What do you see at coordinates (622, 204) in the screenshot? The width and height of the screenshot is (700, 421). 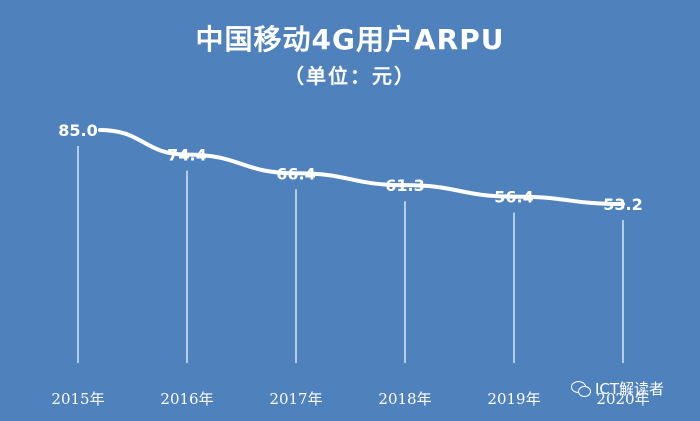 I see `data-label: 53.2` at bounding box center [622, 204].